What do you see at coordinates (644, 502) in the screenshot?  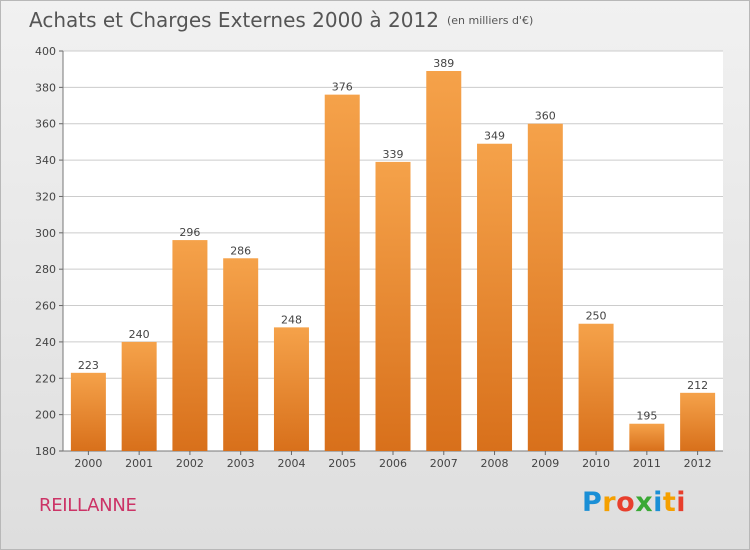 I see `logo-letter: x` at bounding box center [644, 502].